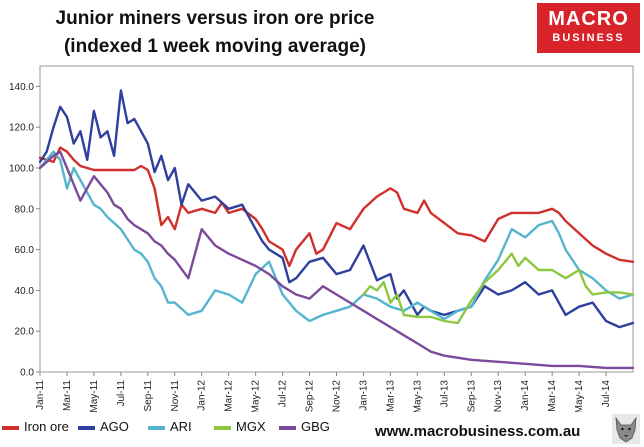 The image size is (644, 447). I want to click on x-tick-label: Jan-12, so click(202, 395).